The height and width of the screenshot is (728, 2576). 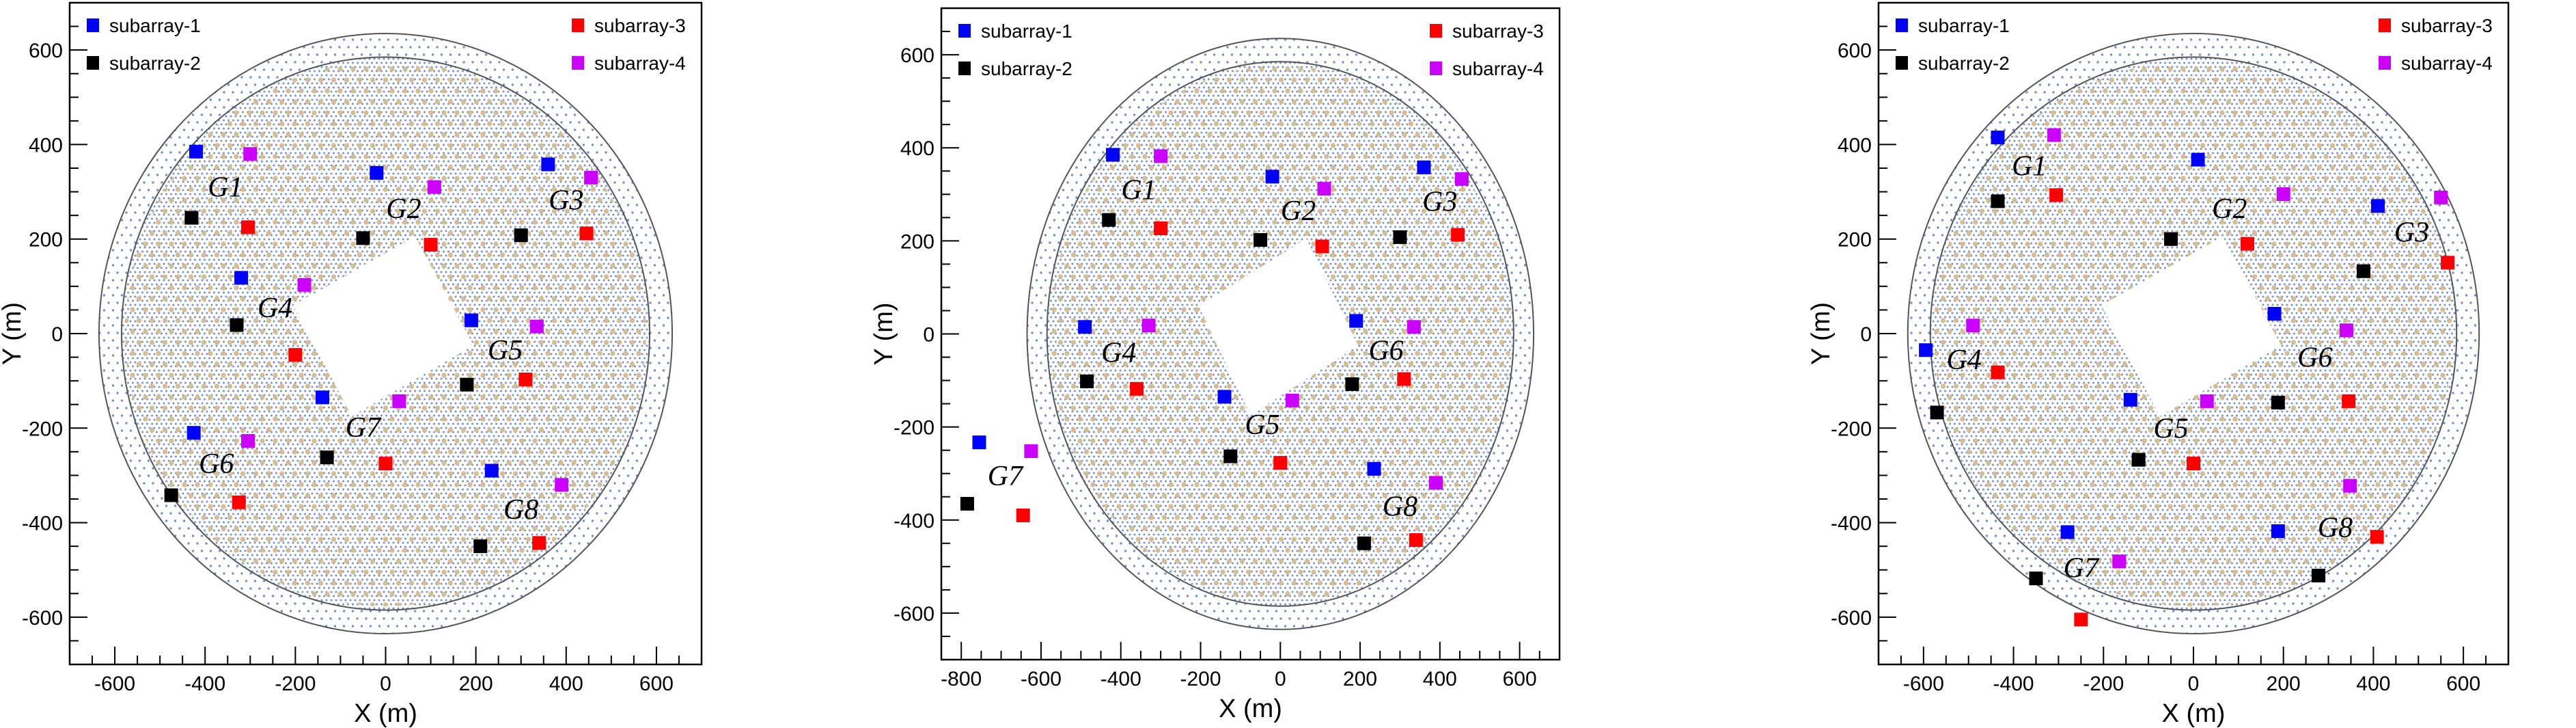 I want to click on inner-boundary-circle, so click(x=1280, y=334).